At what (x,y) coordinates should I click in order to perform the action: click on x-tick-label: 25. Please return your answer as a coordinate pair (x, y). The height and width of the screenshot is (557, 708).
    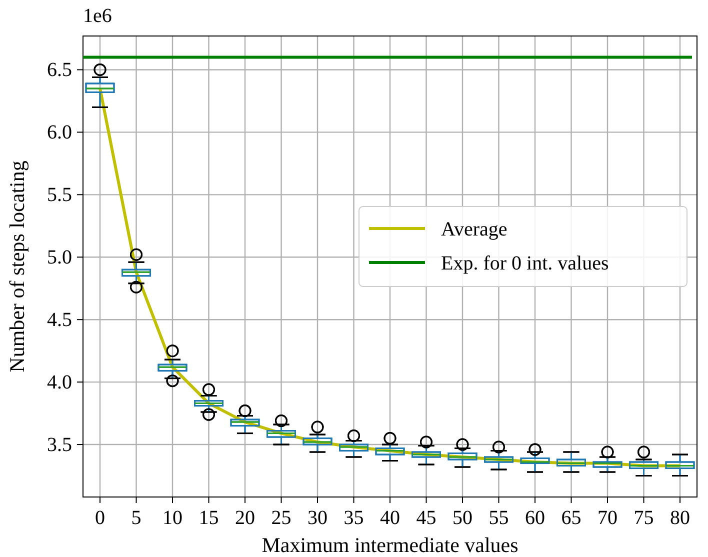
    Looking at the image, I should click on (281, 518).